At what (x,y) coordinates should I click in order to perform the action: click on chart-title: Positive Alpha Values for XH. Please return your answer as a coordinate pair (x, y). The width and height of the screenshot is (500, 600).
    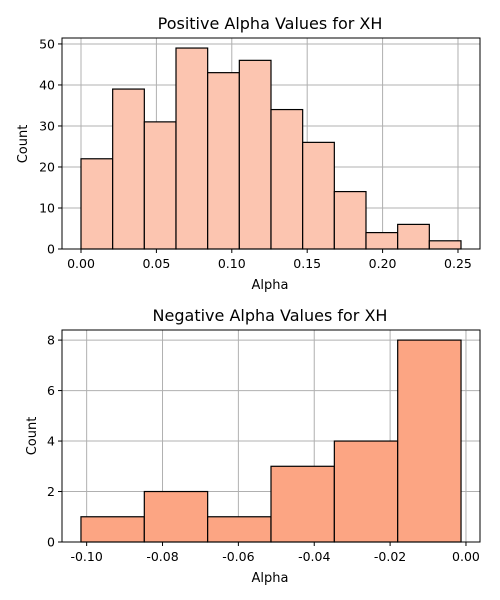
    Looking at the image, I should click on (270, 23).